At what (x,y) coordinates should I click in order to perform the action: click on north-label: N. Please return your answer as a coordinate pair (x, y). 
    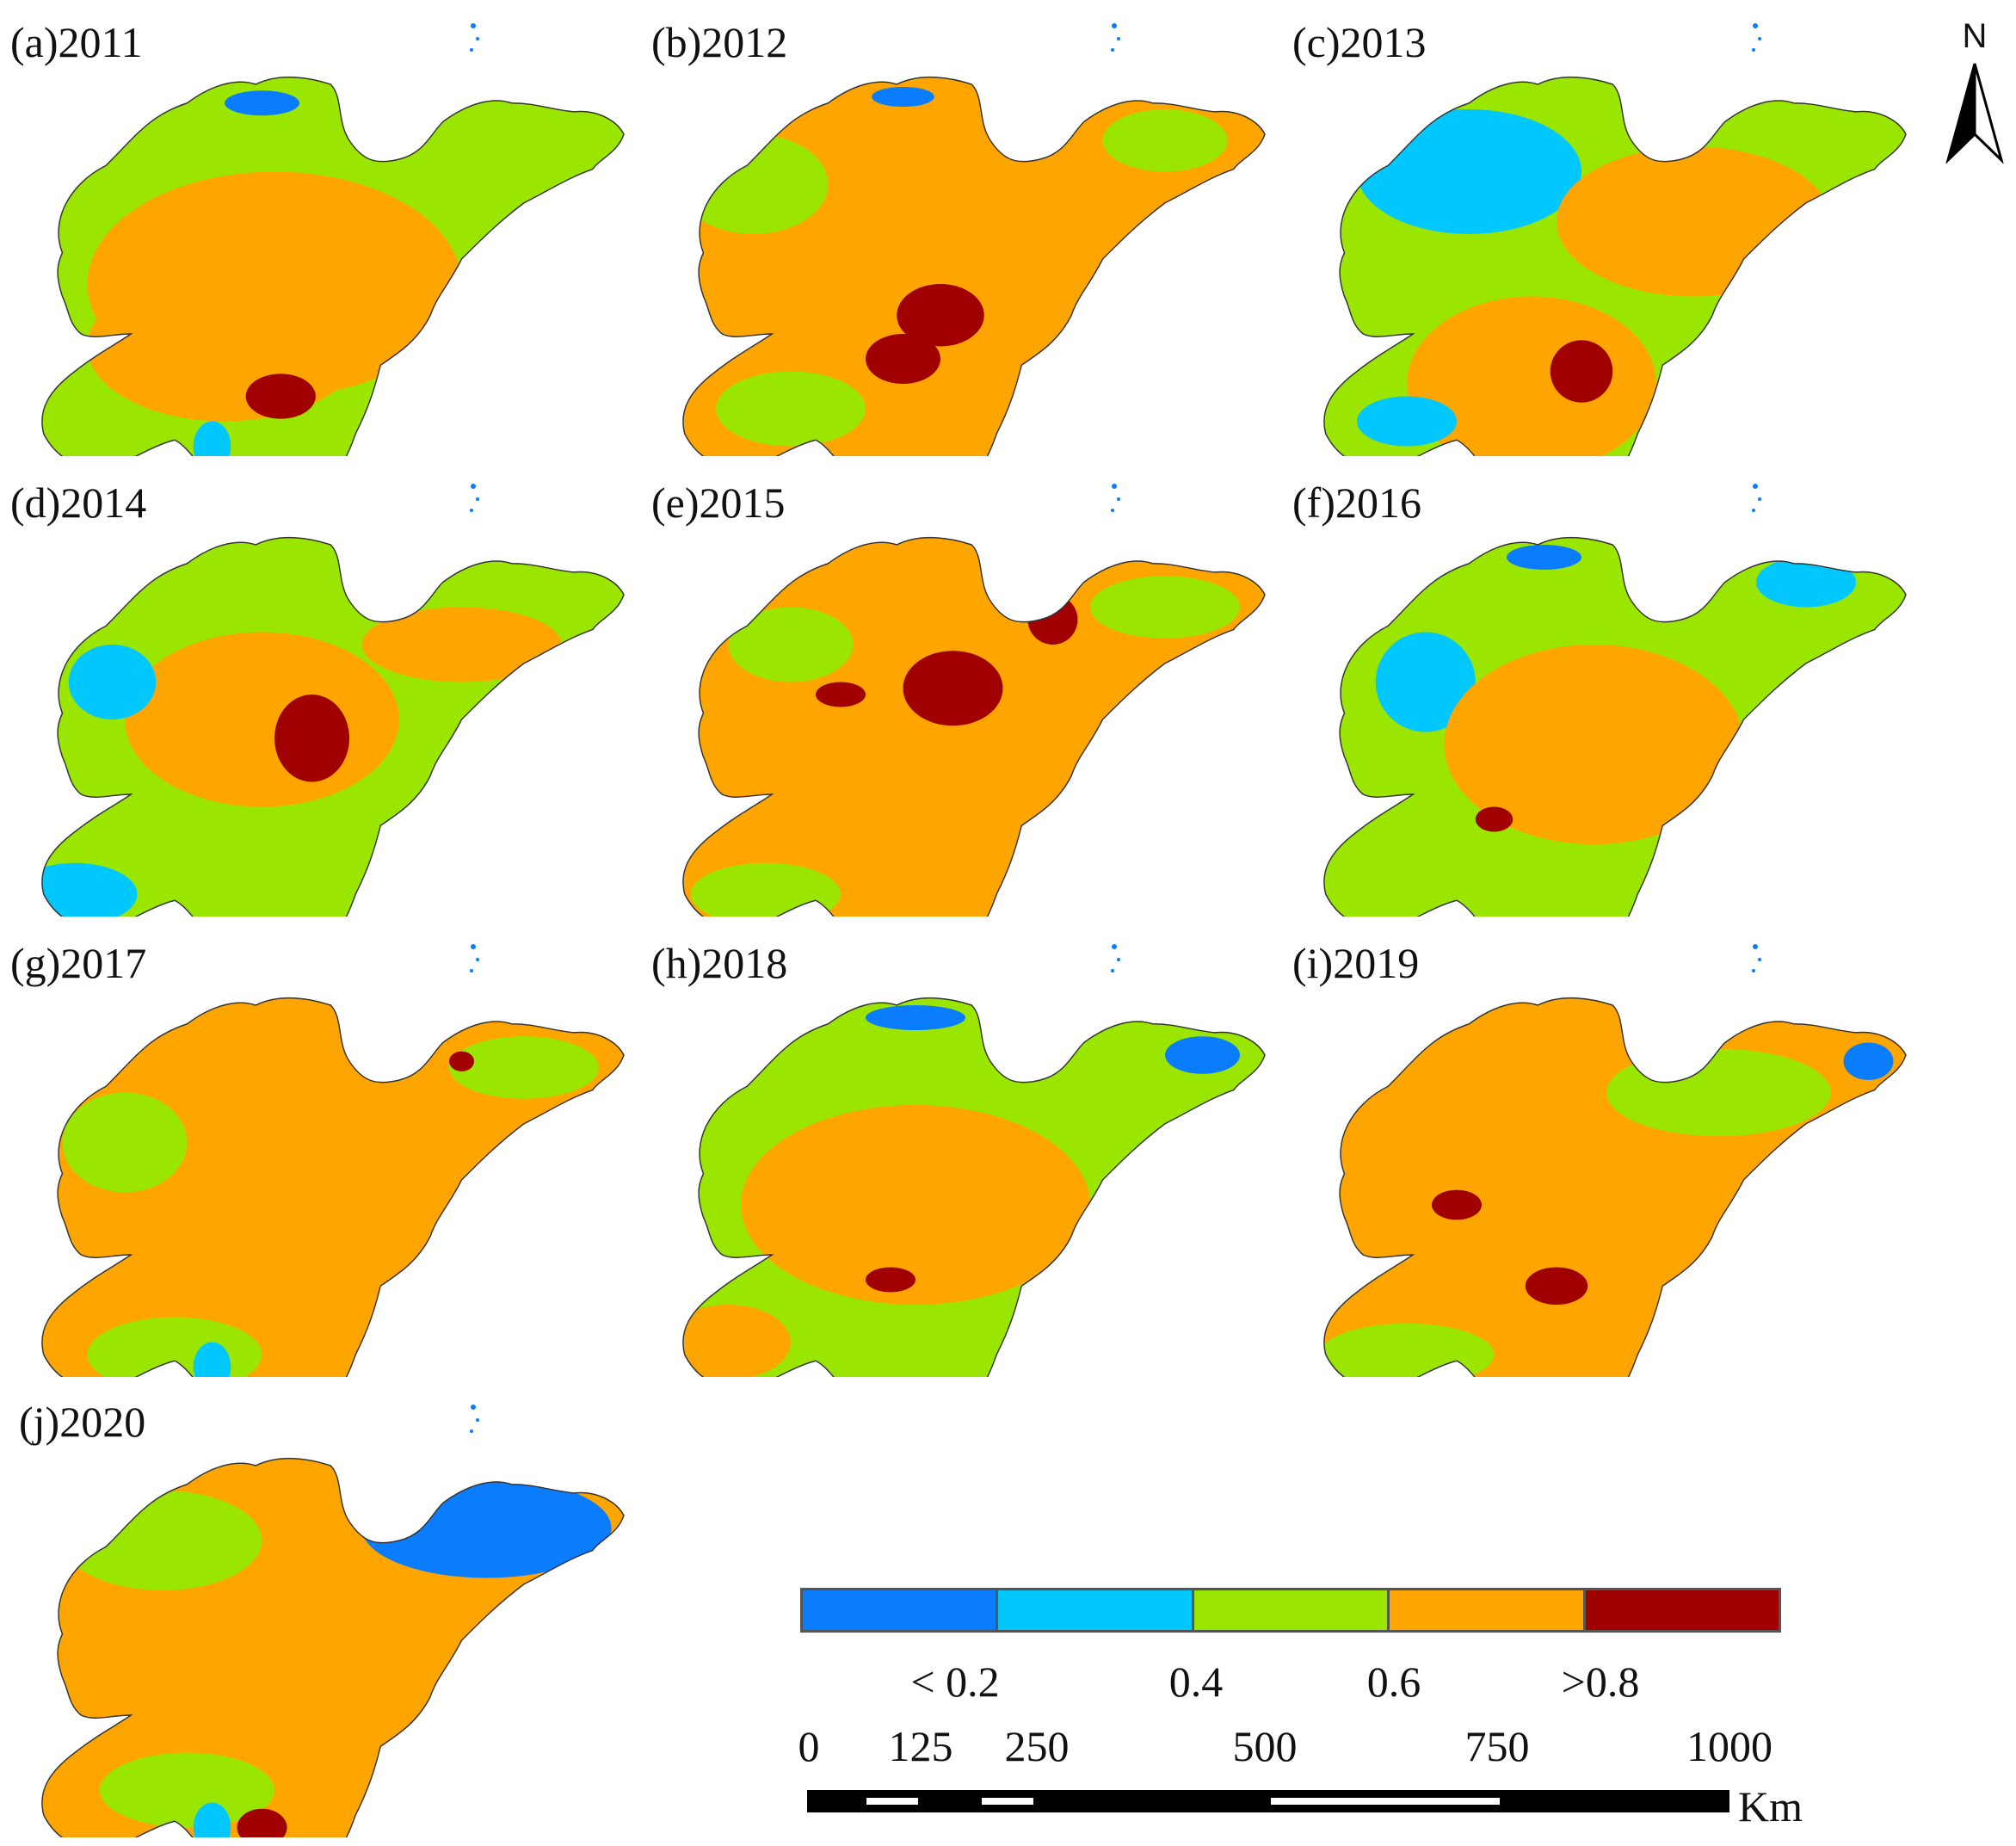
    Looking at the image, I should click on (1975, 36).